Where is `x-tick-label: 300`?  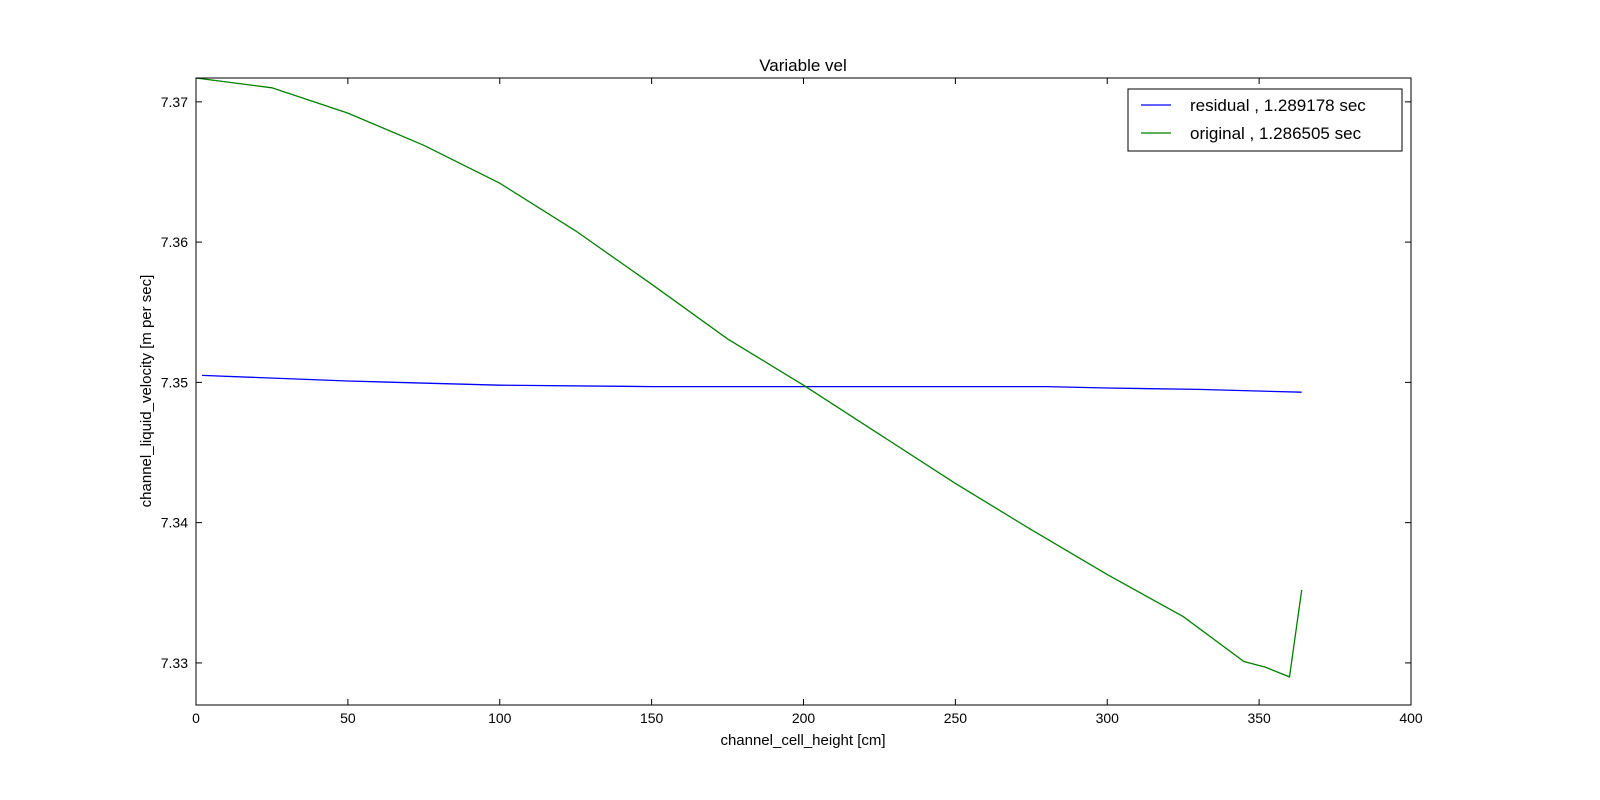 x-tick-label: 300 is located at coordinates (1108, 718).